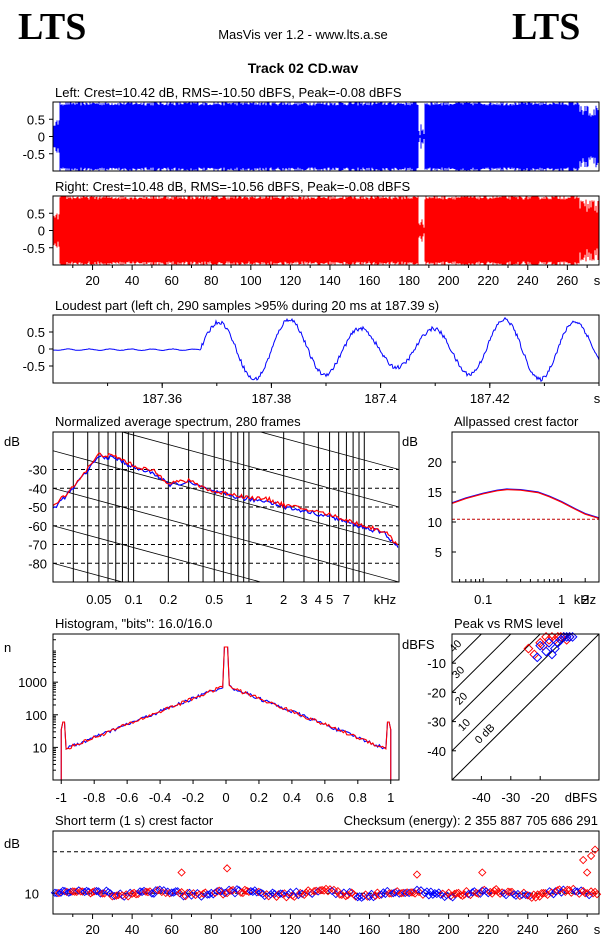 This screenshot has width=606, height=946. Describe the element at coordinates (435, 462) in the screenshot. I see `crest-ytick-label: 20` at that location.